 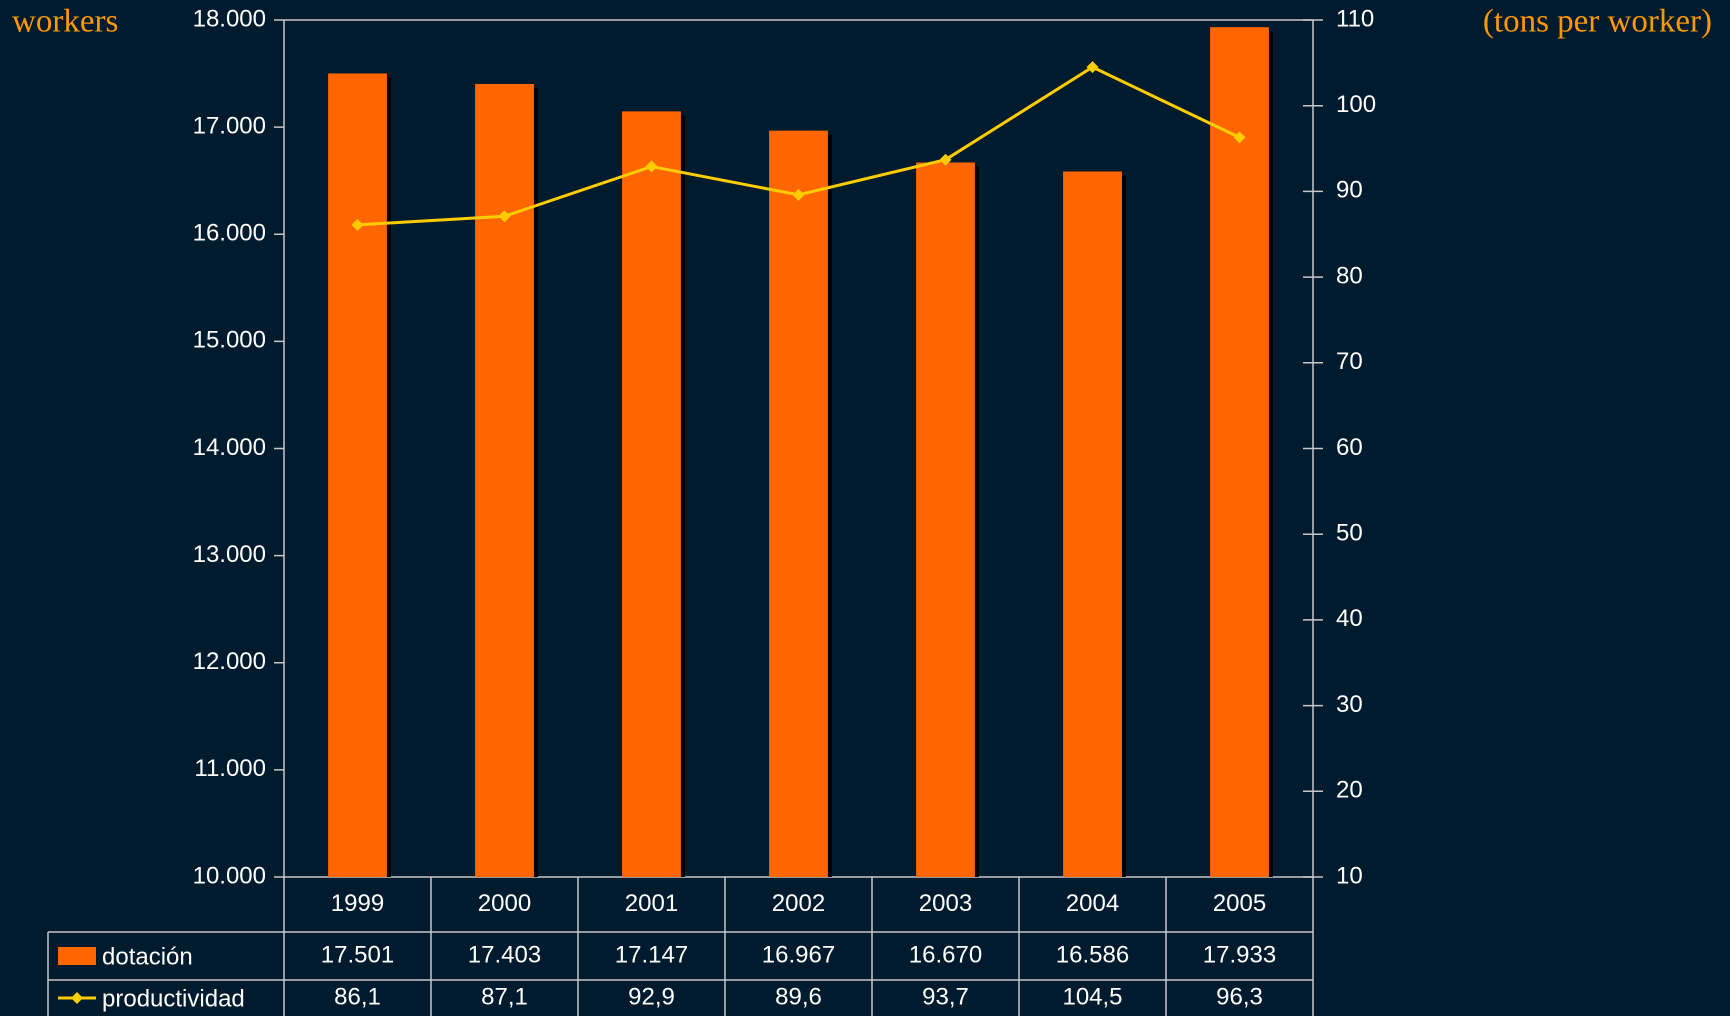 What do you see at coordinates (357, 903) in the screenshot?
I see `x-tick-label: 1999` at bounding box center [357, 903].